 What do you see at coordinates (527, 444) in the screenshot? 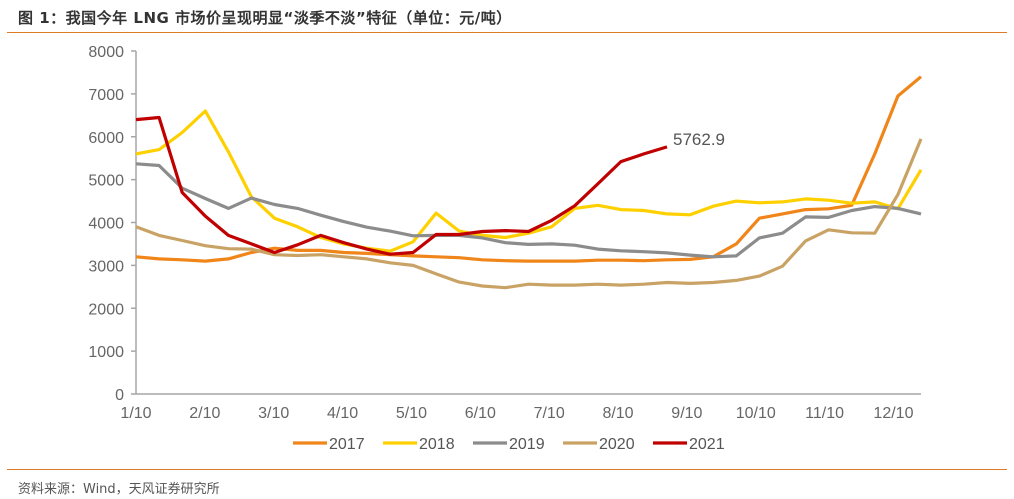
I see `legend-label-2019: 2019` at bounding box center [527, 444].